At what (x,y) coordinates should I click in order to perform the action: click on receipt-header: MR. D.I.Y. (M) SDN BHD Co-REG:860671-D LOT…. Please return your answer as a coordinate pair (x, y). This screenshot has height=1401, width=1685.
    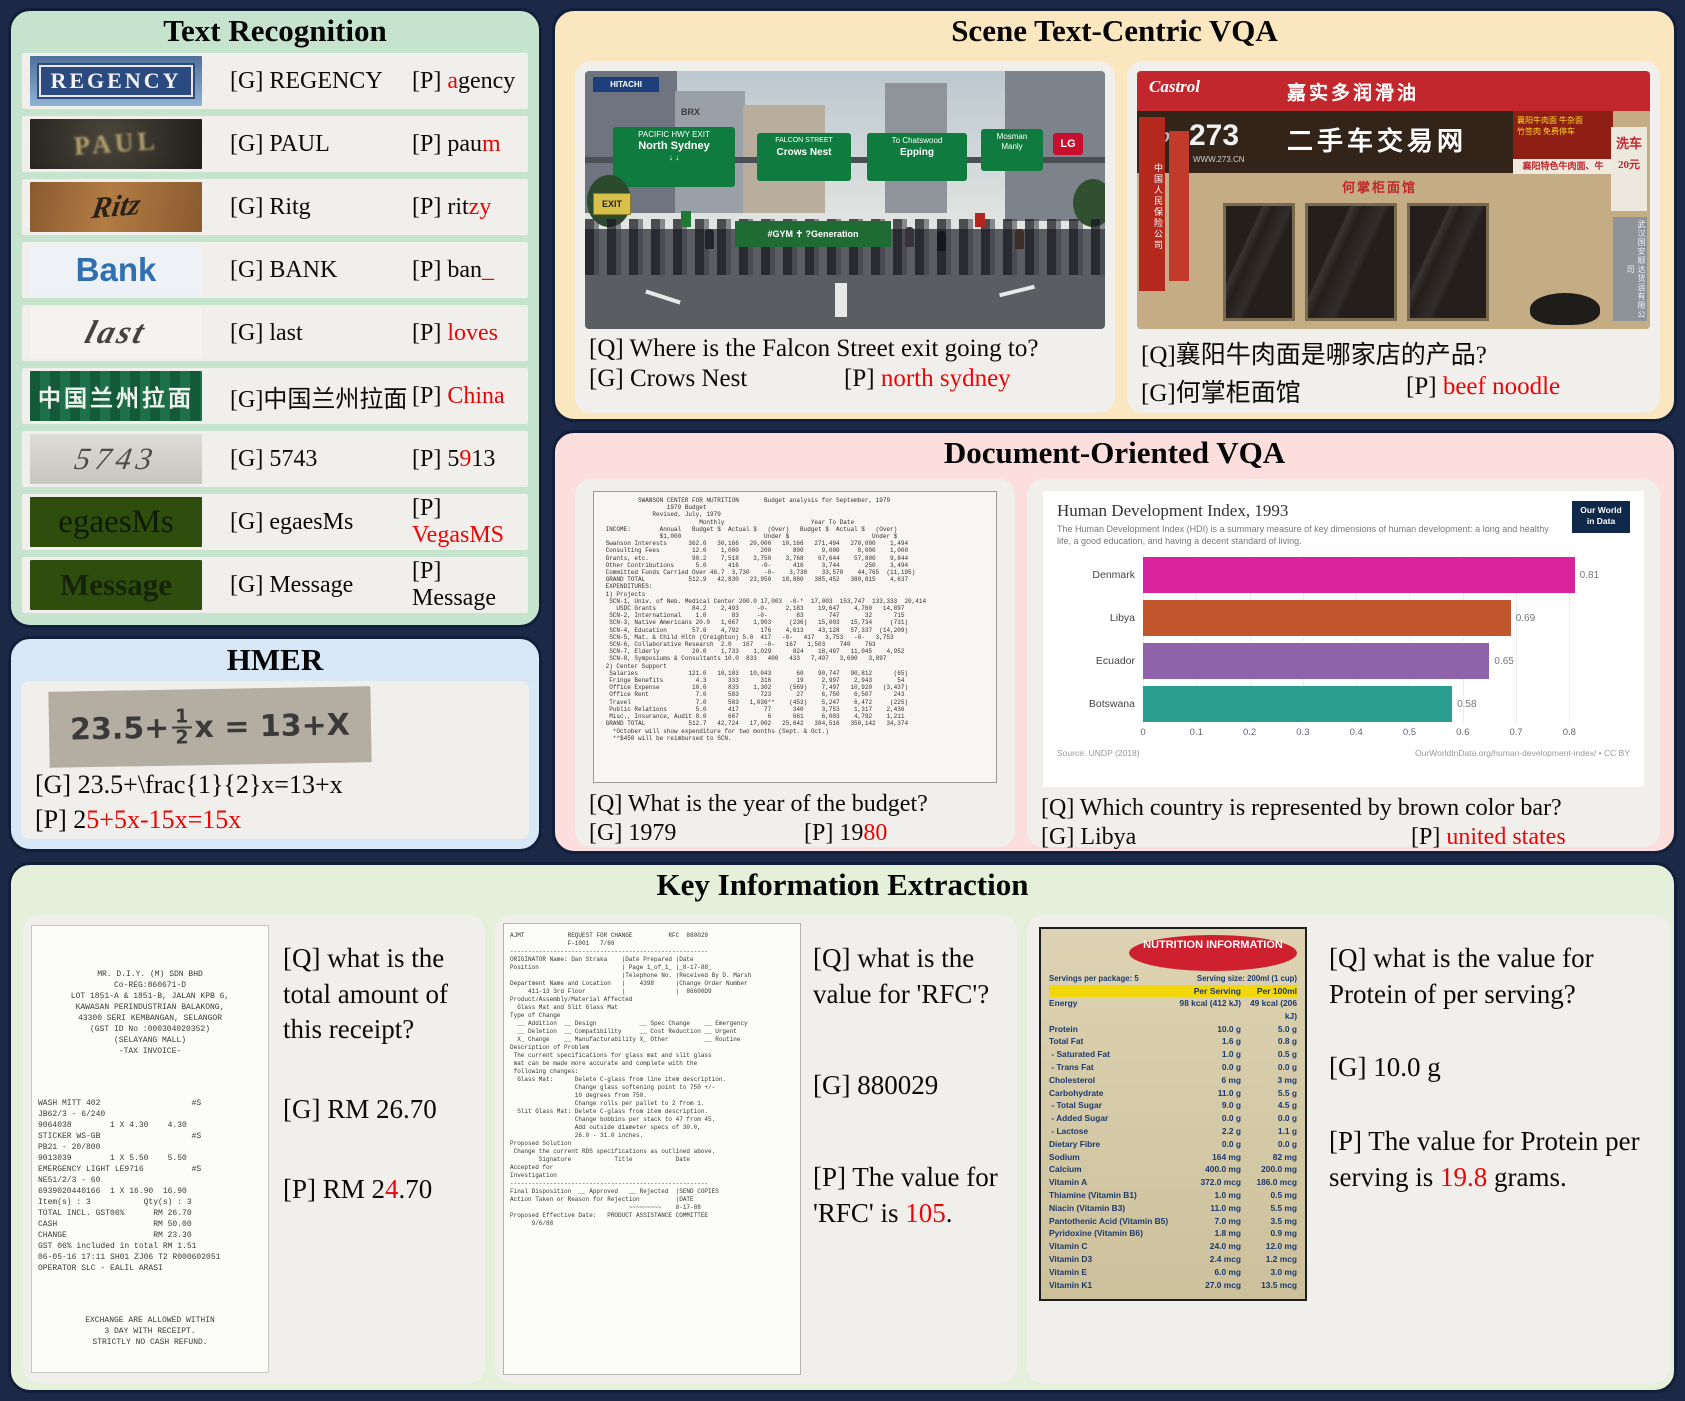
    Looking at the image, I should click on (150, 996).